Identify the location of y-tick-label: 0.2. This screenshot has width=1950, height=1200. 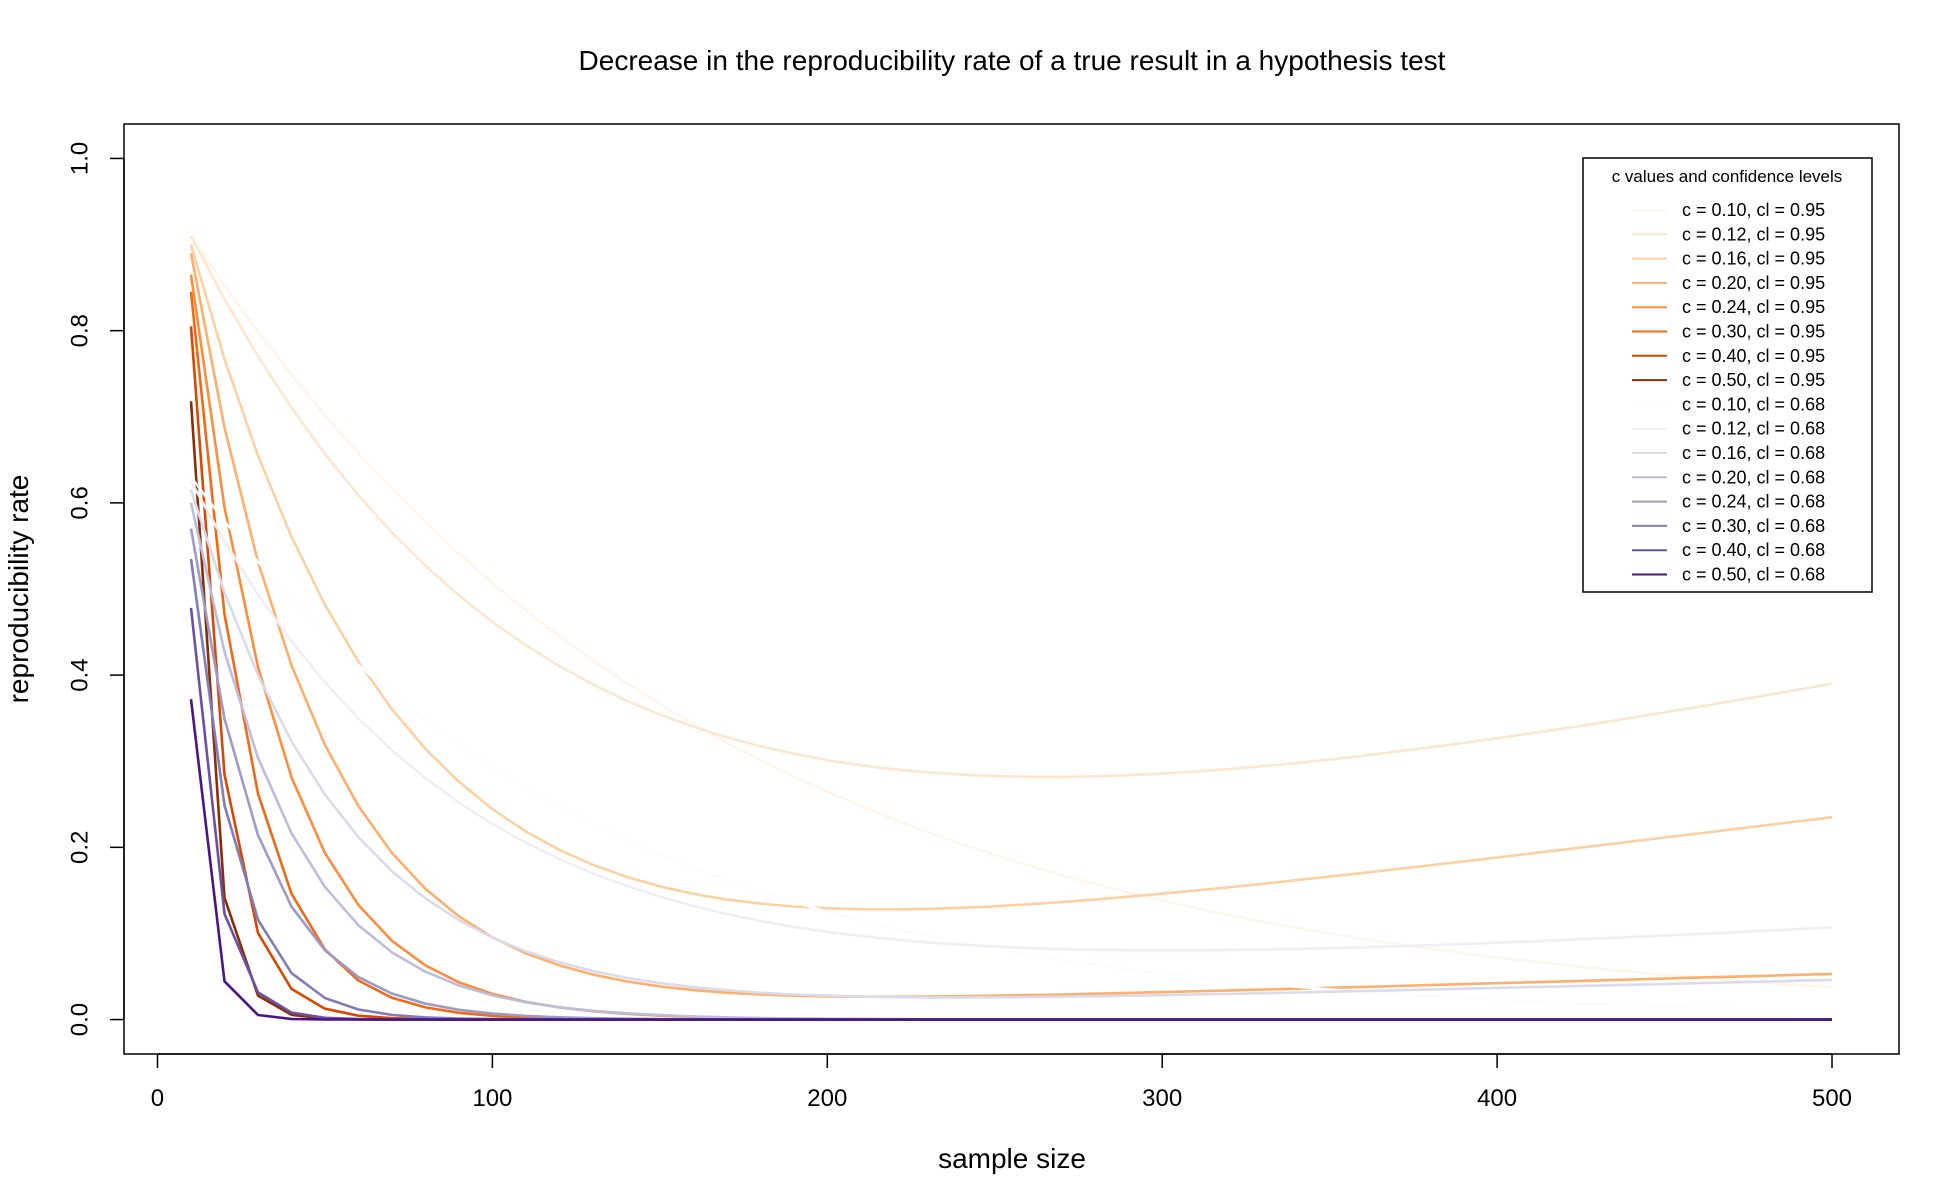
(80, 847).